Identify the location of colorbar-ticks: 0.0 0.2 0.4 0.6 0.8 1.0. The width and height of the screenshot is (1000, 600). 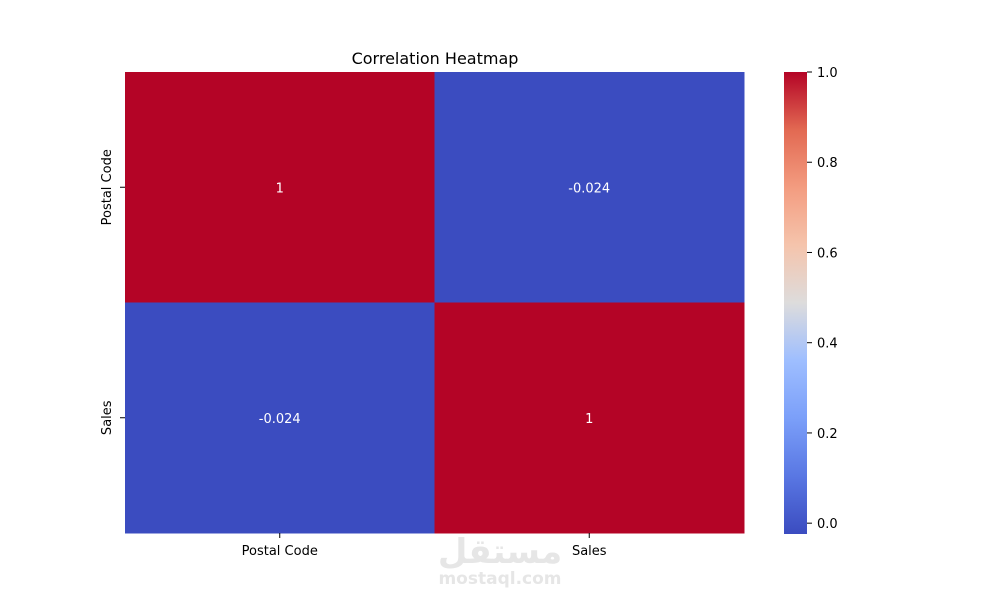
(822, 299).